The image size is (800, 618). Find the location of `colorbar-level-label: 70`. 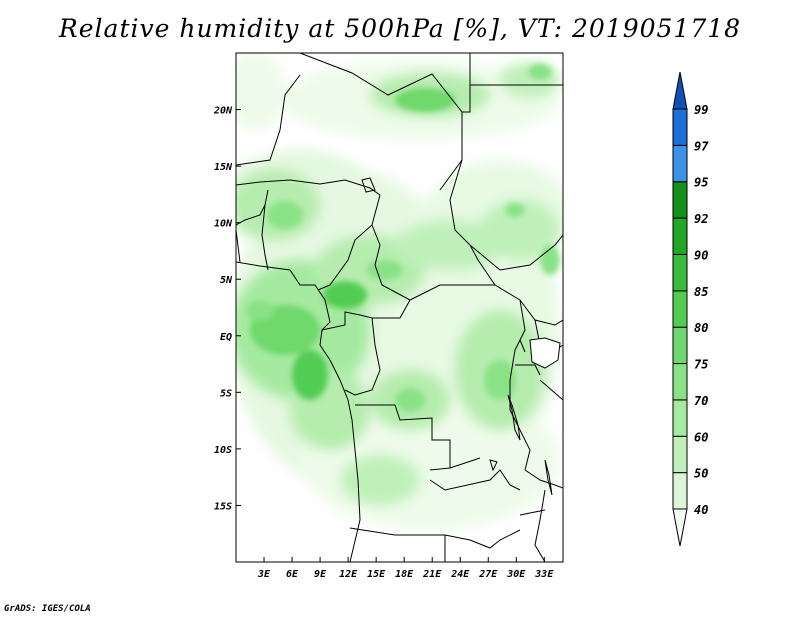

colorbar-level-label: 70 is located at coordinates (701, 401).